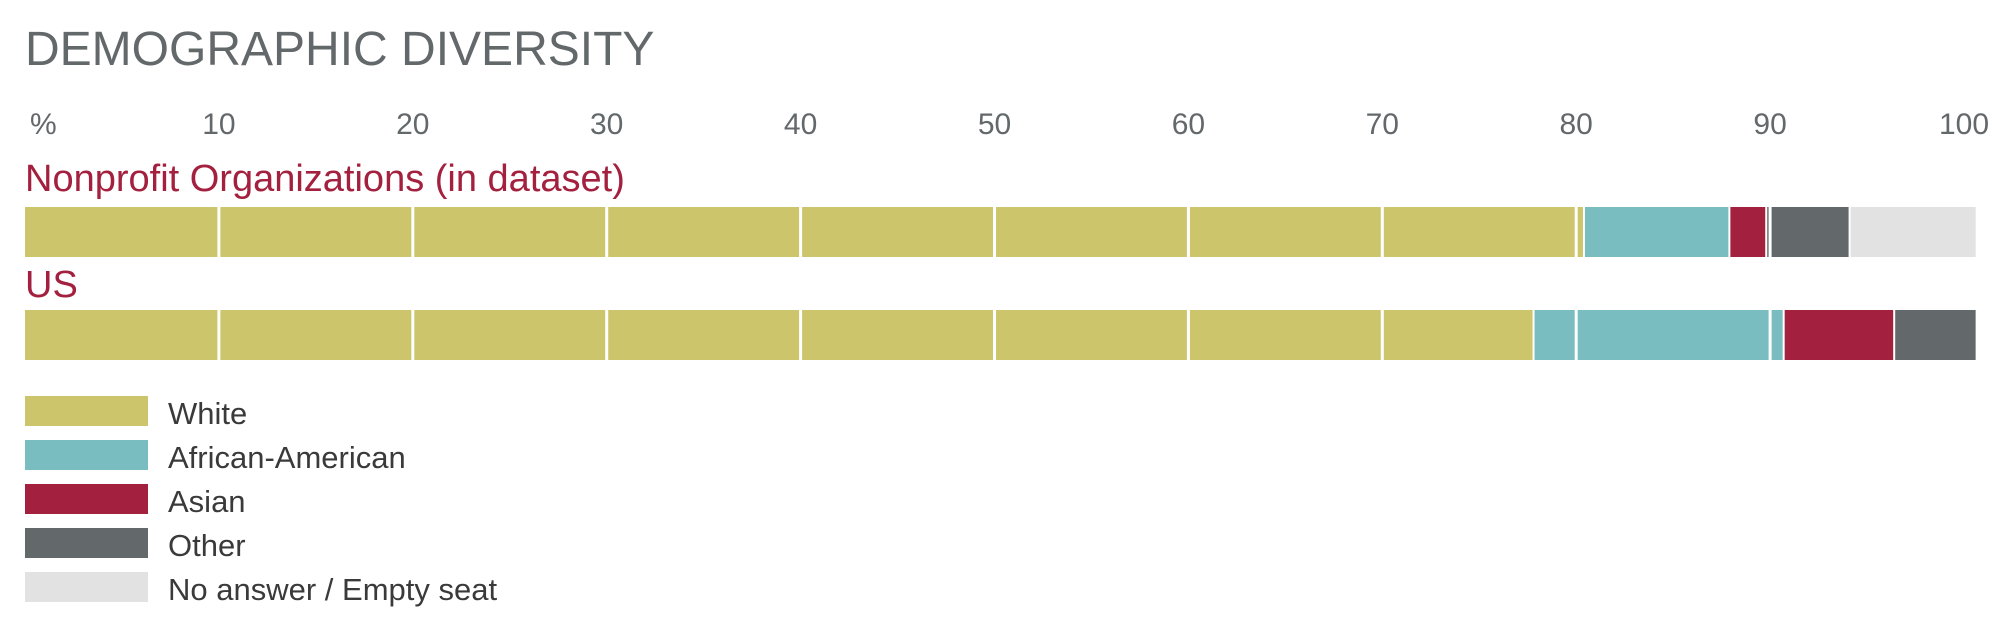  Describe the element at coordinates (1576, 124) in the screenshot. I see `x-tick-label: 80` at that location.